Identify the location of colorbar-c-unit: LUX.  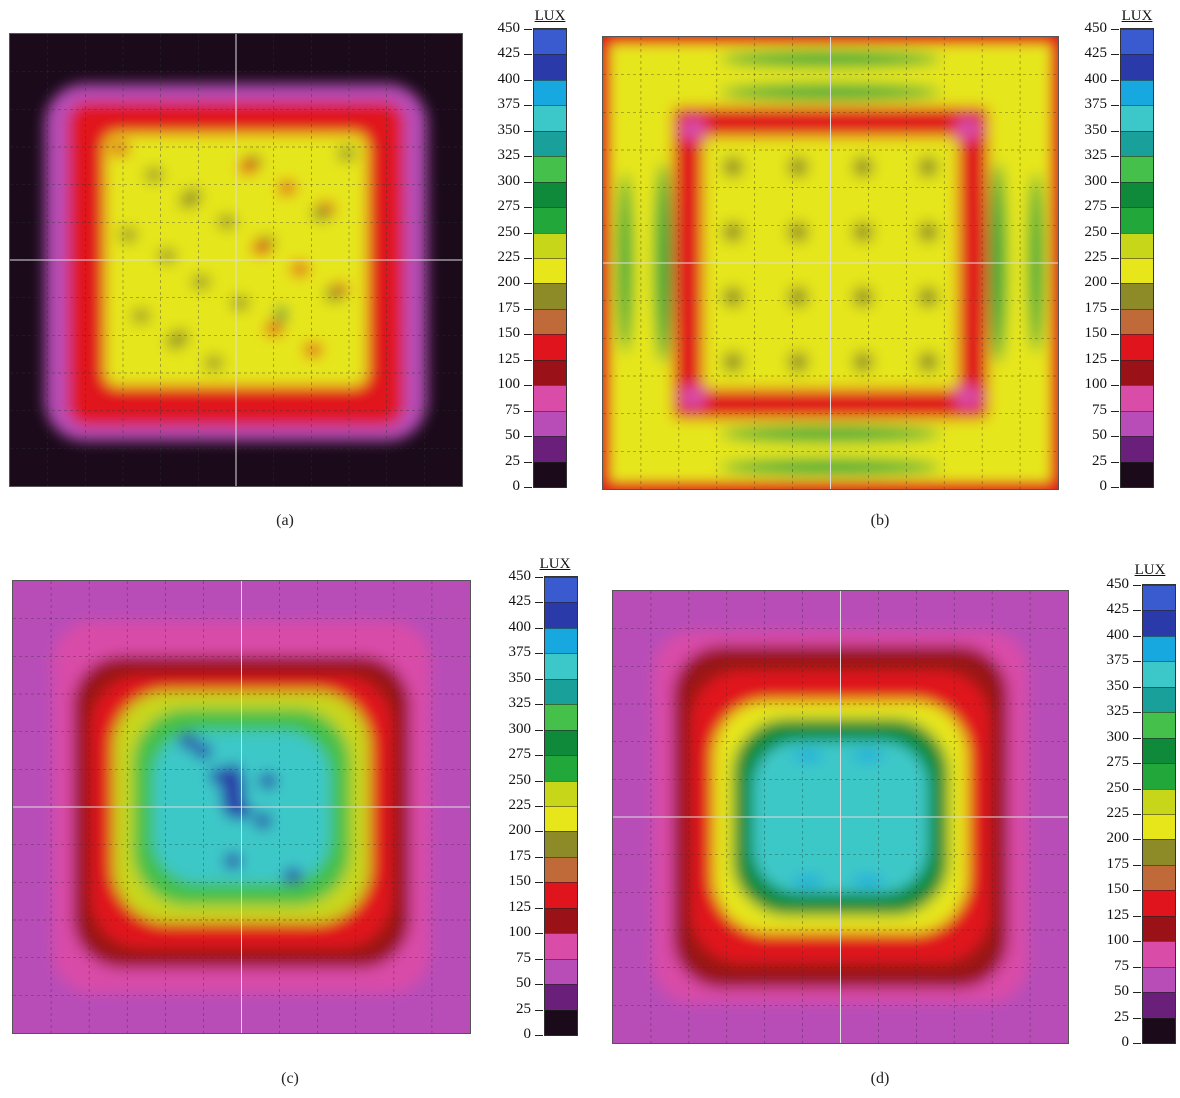
(555, 564).